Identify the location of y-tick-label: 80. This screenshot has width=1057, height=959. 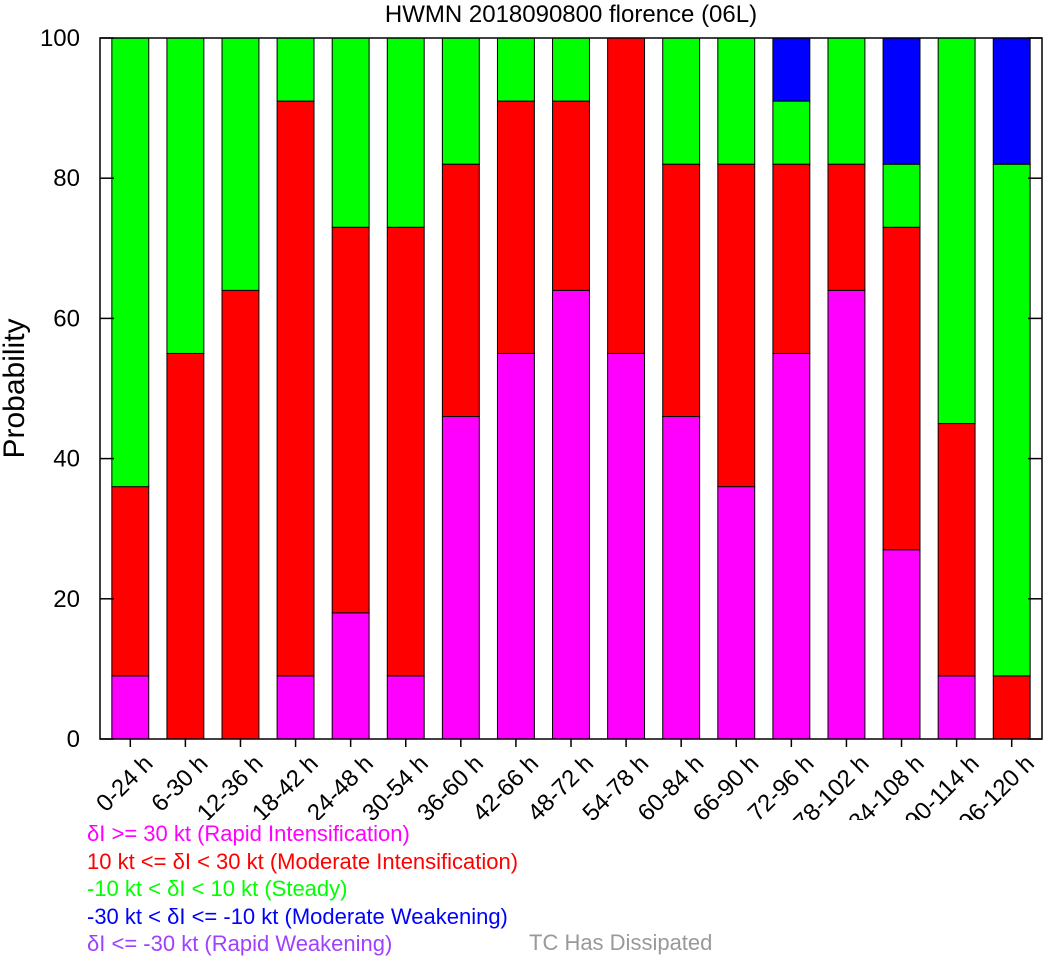
(66, 178).